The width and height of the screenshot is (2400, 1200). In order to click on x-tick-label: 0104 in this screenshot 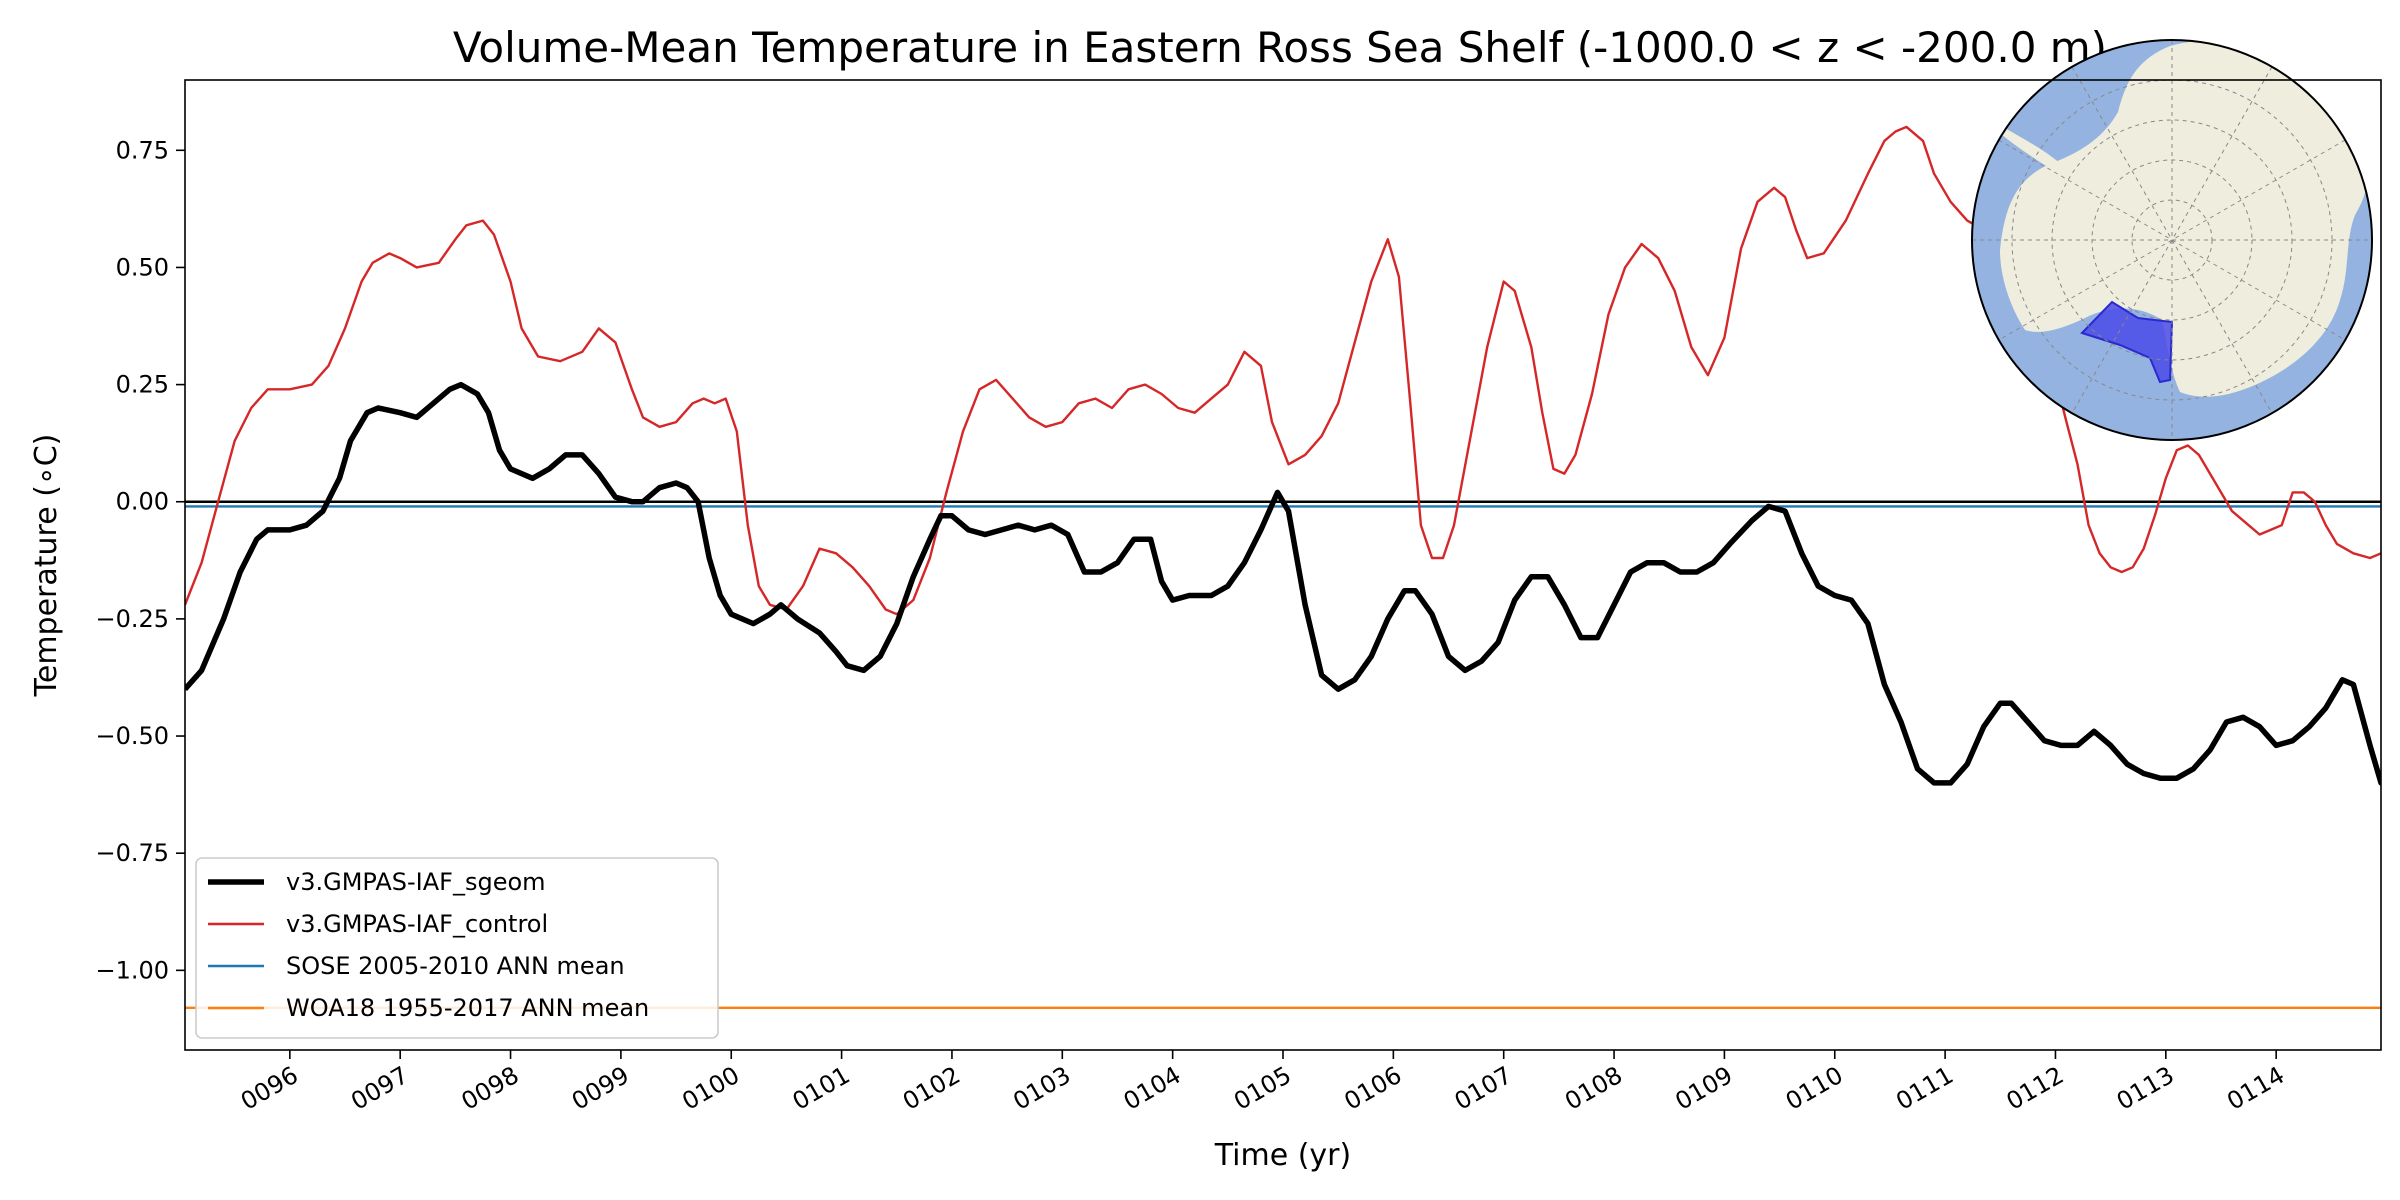, I will do `click(1152, 1088)`.